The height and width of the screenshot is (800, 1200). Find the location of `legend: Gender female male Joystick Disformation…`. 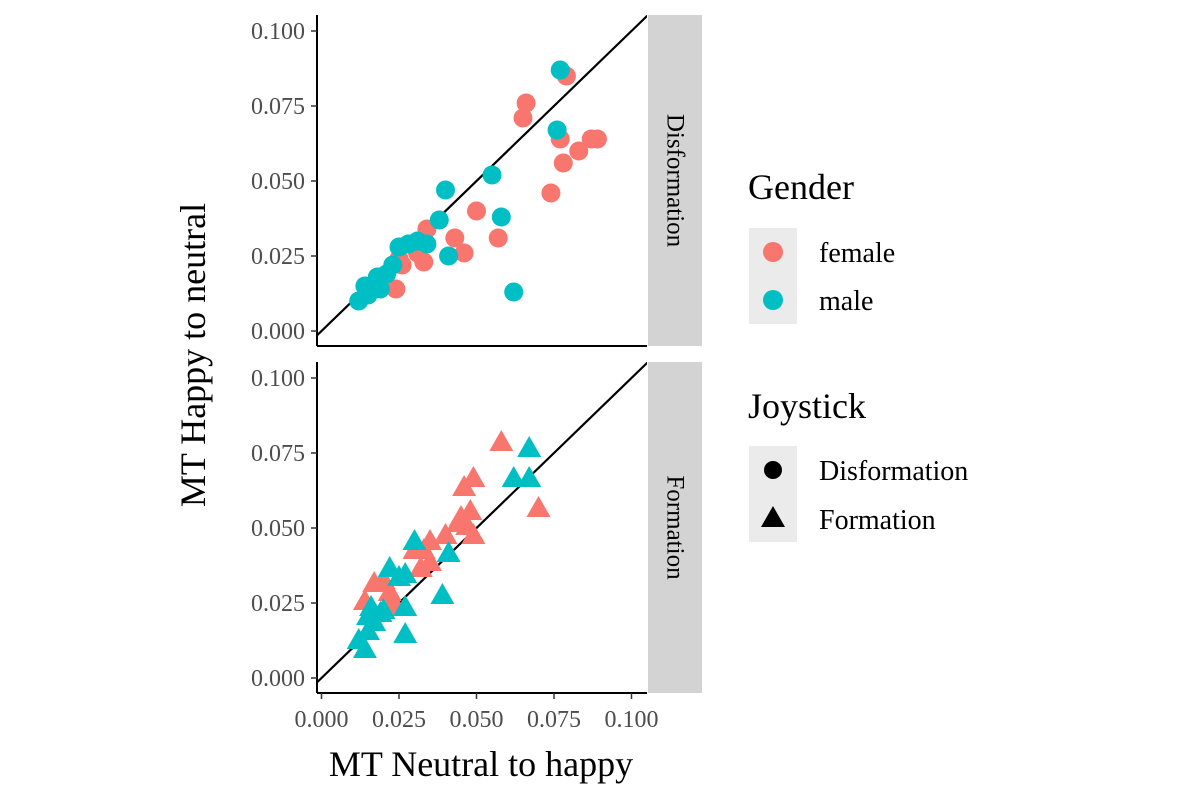

legend: Gender female male Joystick Disformation… is located at coordinates (858, 354).